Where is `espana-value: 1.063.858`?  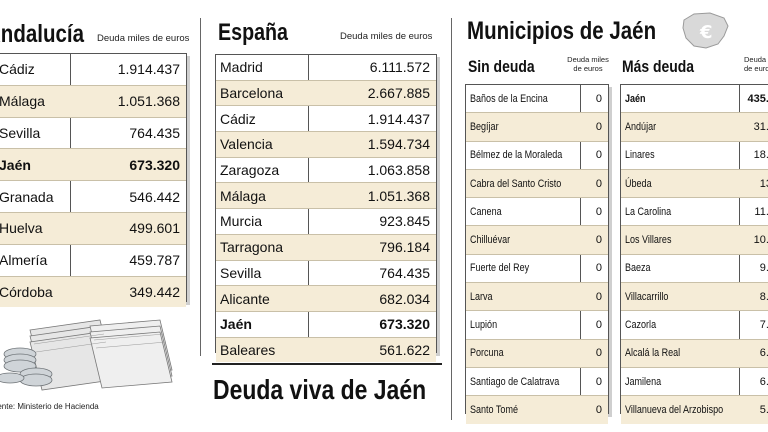 espana-value: 1.063.858 is located at coordinates (398, 170).